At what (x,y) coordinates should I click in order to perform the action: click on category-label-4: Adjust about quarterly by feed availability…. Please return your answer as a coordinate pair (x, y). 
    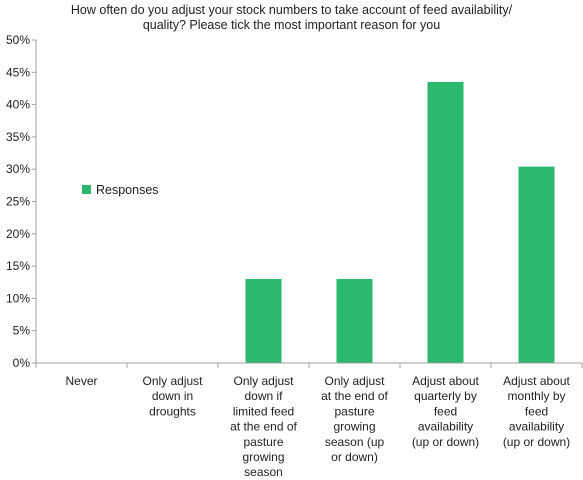
    Looking at the image, I should click on (446, 411).